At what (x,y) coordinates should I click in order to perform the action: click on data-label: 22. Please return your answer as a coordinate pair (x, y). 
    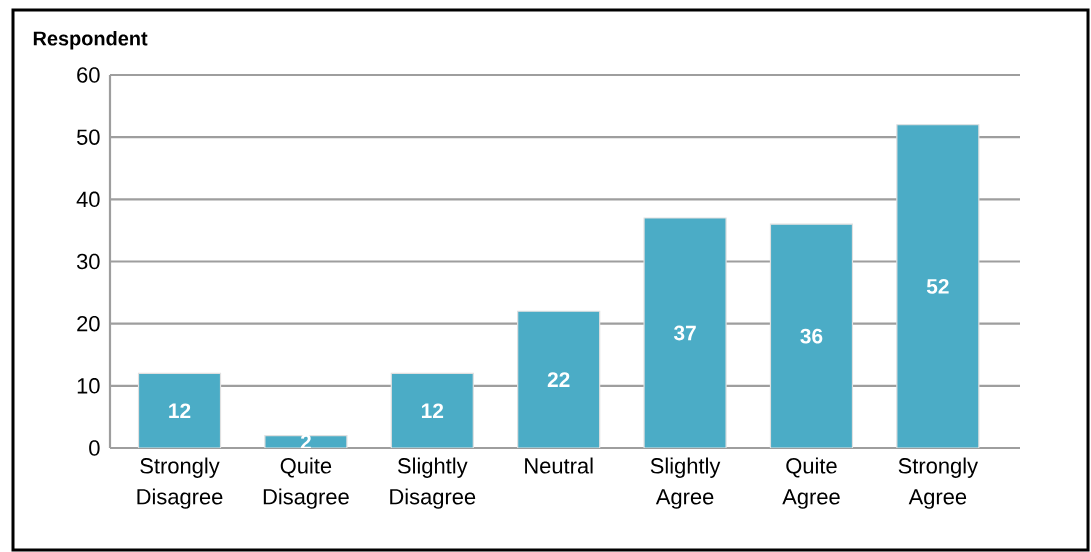
    Looking at the image, I should click on (558, 379).